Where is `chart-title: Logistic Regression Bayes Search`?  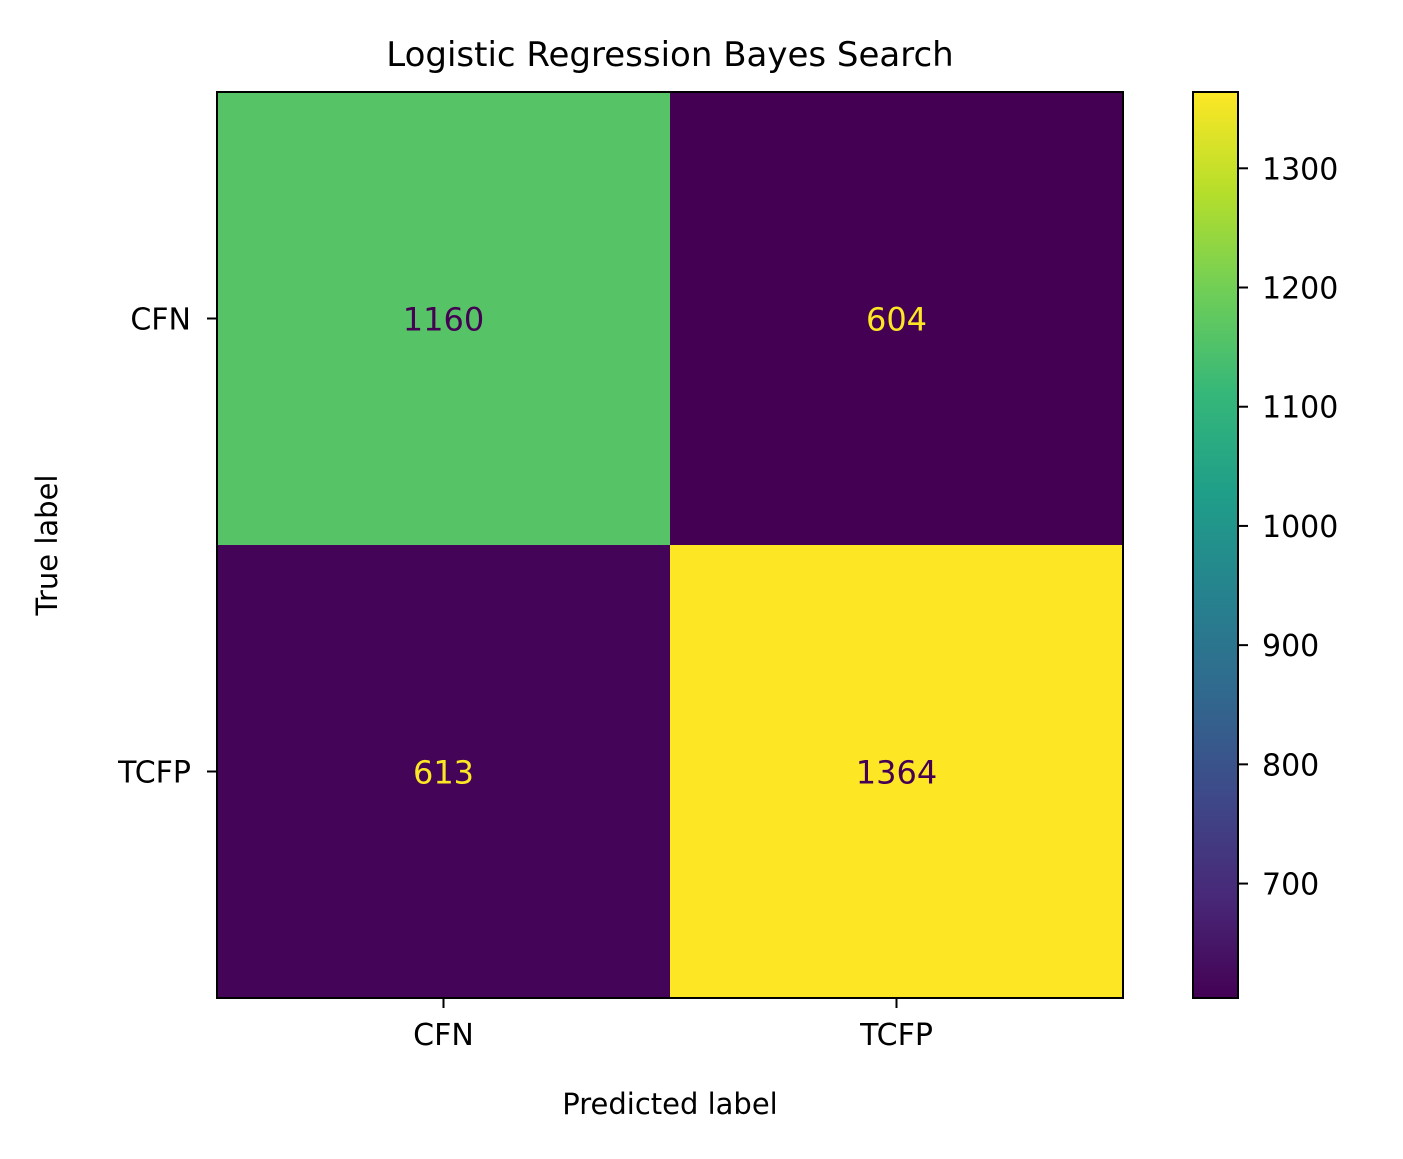
chart-title: Logistic Regression Bayes Search is located at coordinates (669, 55).